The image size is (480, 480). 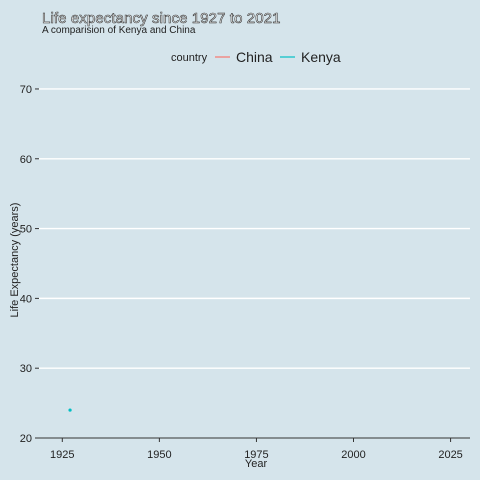 What do you see at coordinates (189, 58) in the screenshot?
I see `legend-title: country` at bounding box center [189, 58].